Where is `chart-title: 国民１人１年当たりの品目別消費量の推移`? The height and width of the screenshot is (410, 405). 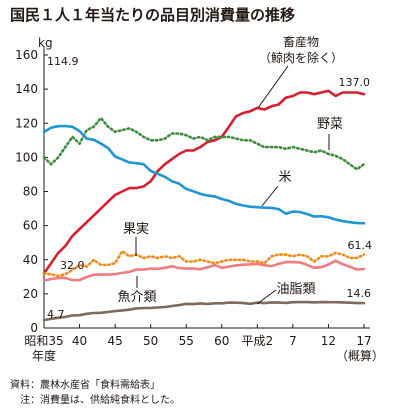
chart-title: 国民１人１年当たりの品目別消費量の推移 is located at coordinates (153, 15).